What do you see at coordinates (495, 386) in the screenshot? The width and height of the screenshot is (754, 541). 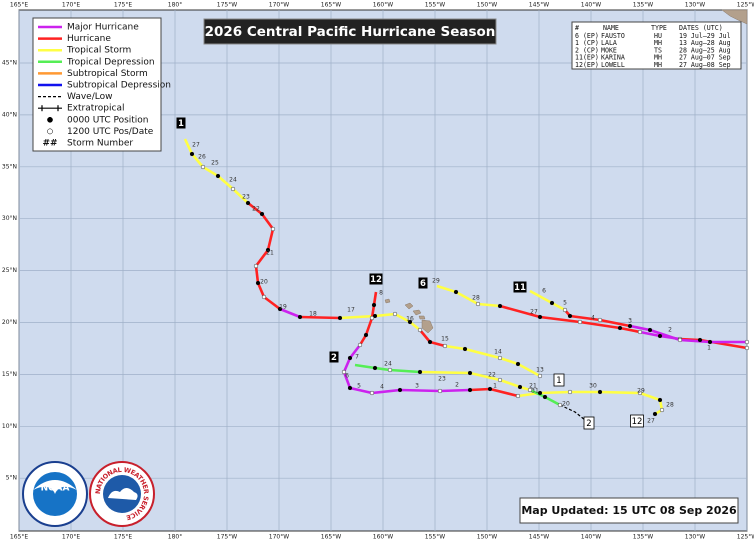 I see `day-label: 1` at bounding box center [495, 386].